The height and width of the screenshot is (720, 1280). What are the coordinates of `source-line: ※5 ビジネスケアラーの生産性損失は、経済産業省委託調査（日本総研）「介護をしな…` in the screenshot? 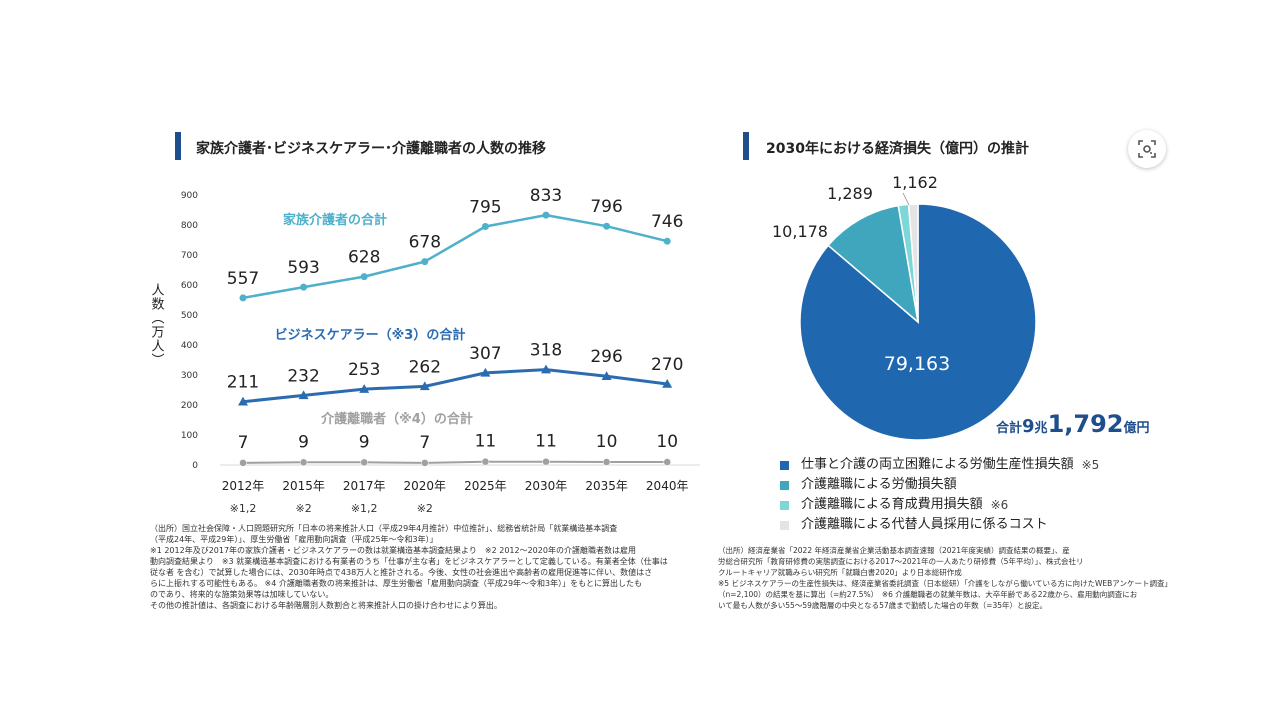 It's located at (945, 583).